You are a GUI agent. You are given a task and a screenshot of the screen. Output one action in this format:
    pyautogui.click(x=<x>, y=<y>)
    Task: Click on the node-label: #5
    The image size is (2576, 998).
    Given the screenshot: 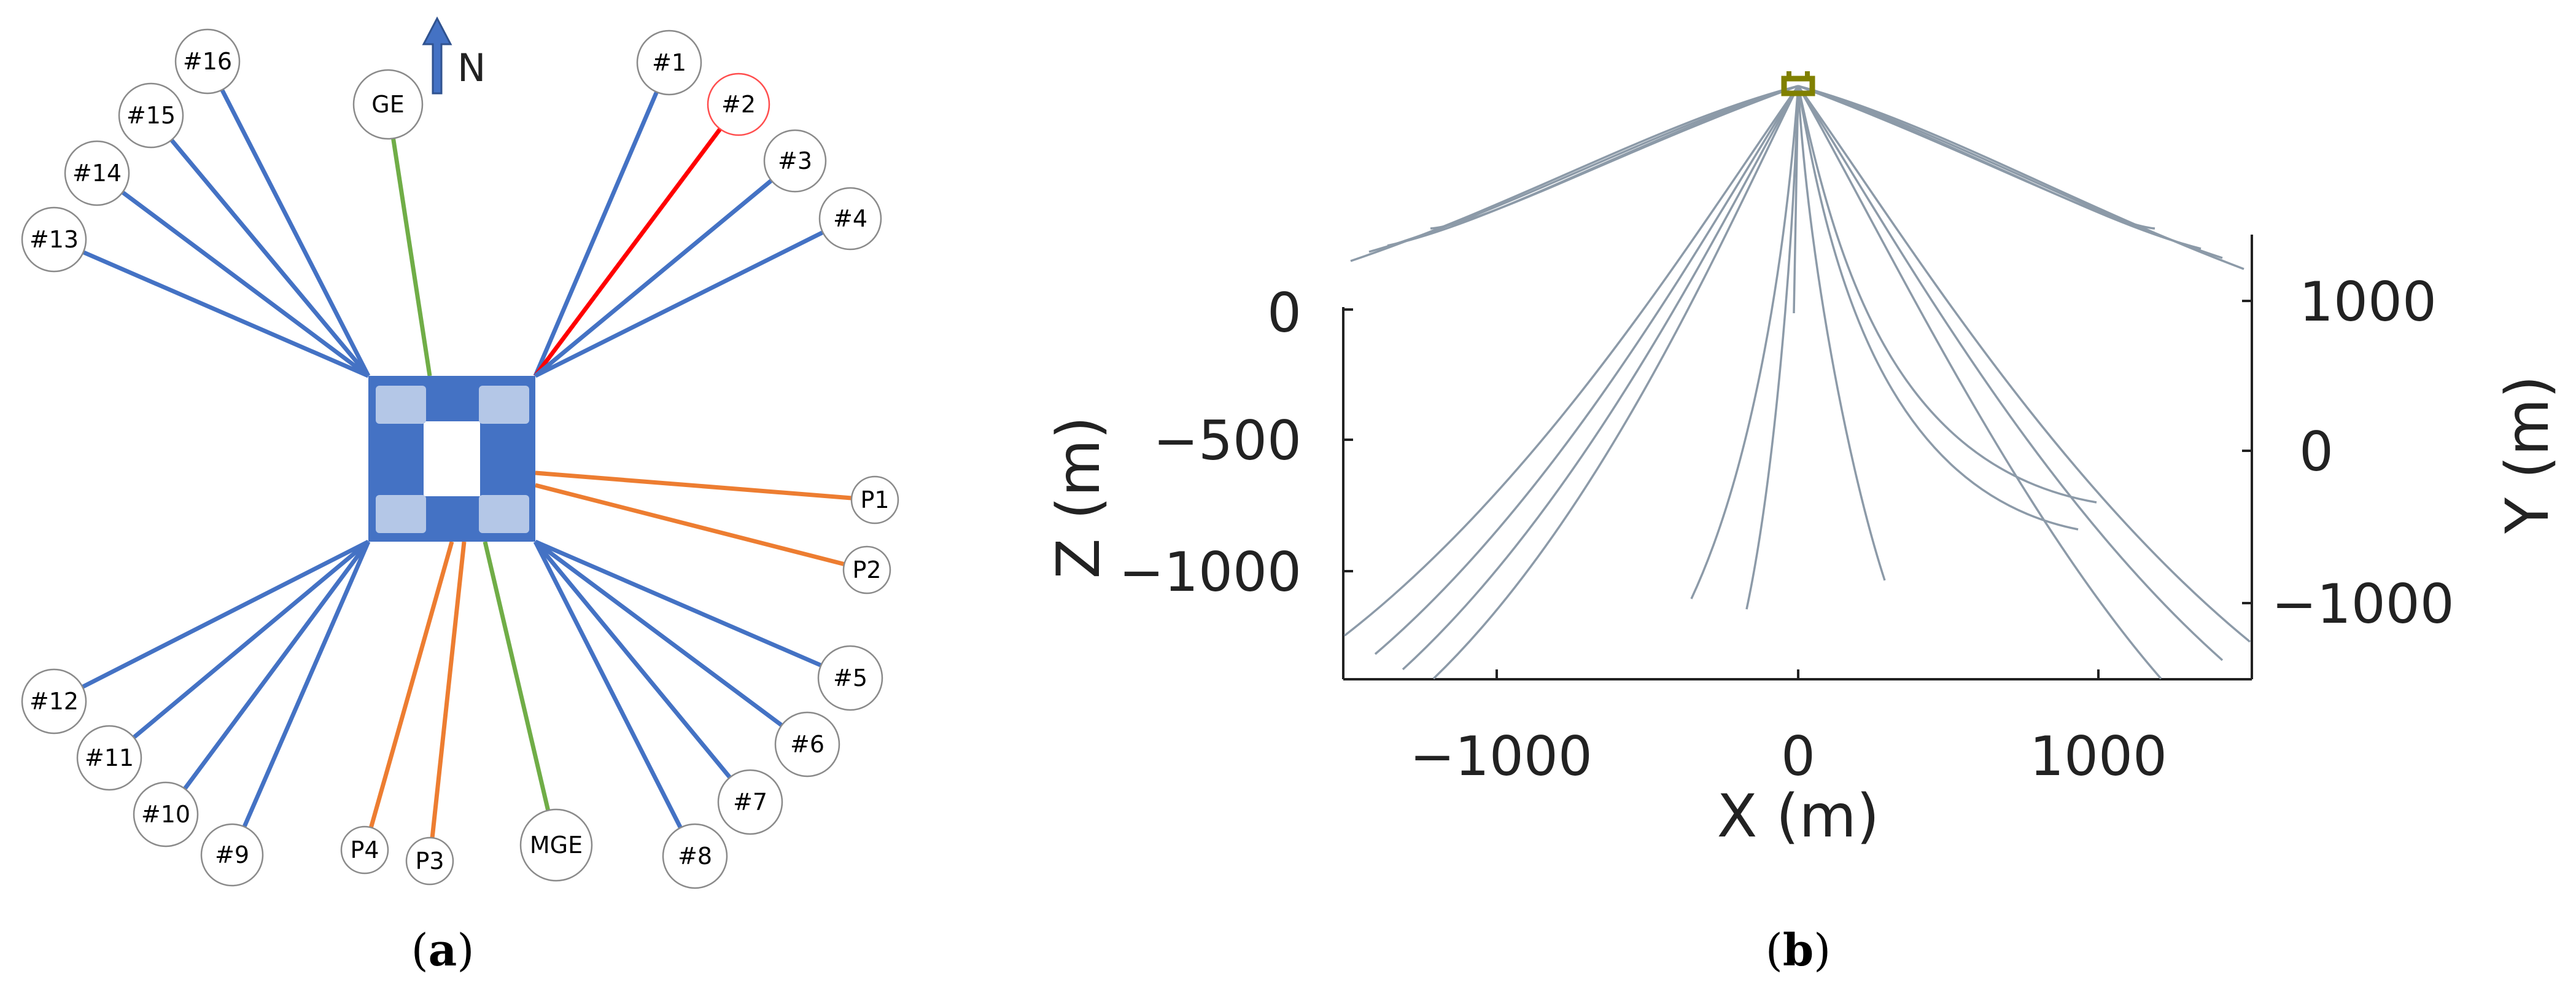 What is the action you would take?
    pyautogui.click(x=850, y=678)
    